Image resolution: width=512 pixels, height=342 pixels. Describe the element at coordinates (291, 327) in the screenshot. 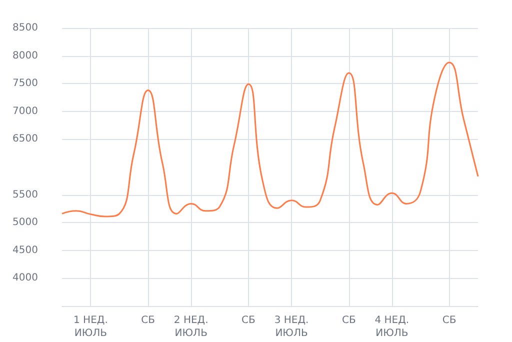

I see `x-tick-label: 3 НЕД. ИЮЛЬ` at that location.